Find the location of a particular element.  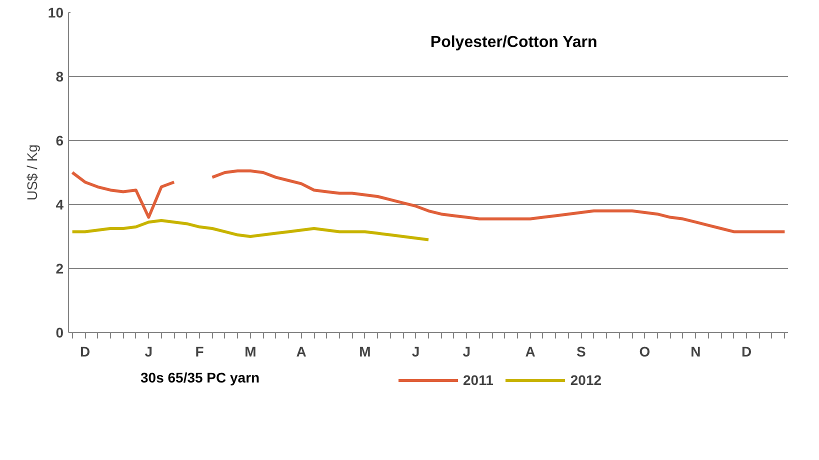

y-tick-label: 2 is located at coordinates (60, 268).